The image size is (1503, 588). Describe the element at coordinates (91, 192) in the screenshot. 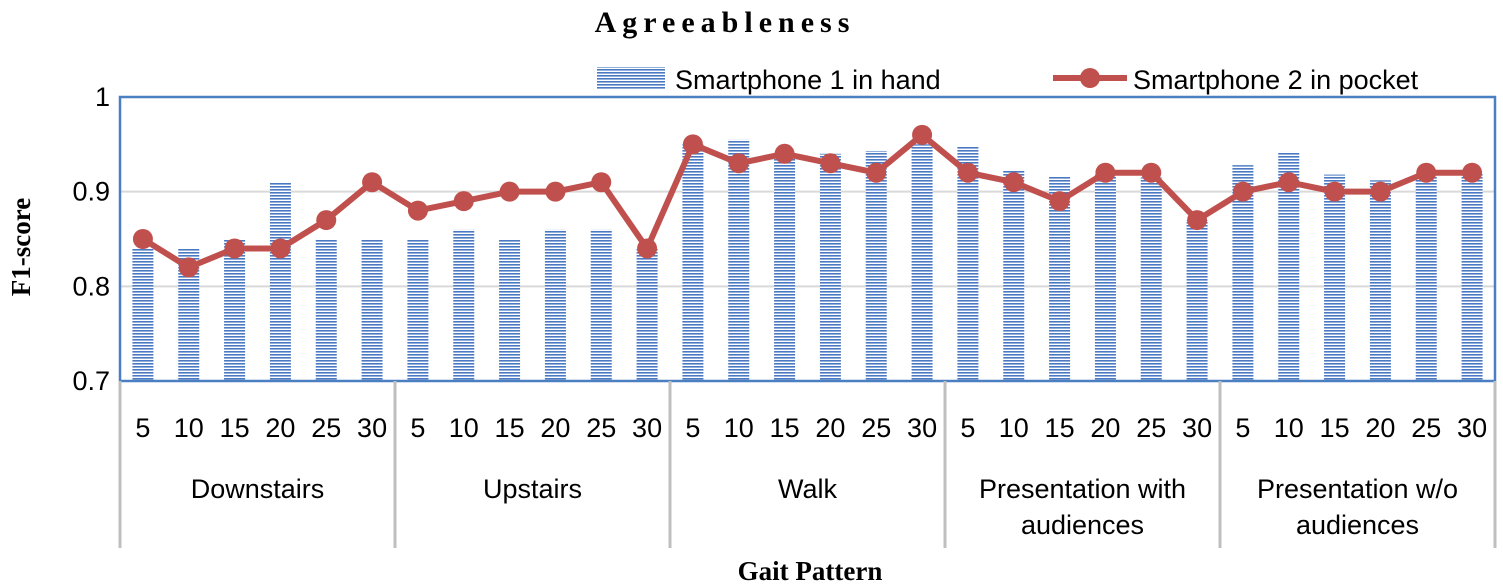

I see `y-tick-label: 0.9` at that location.